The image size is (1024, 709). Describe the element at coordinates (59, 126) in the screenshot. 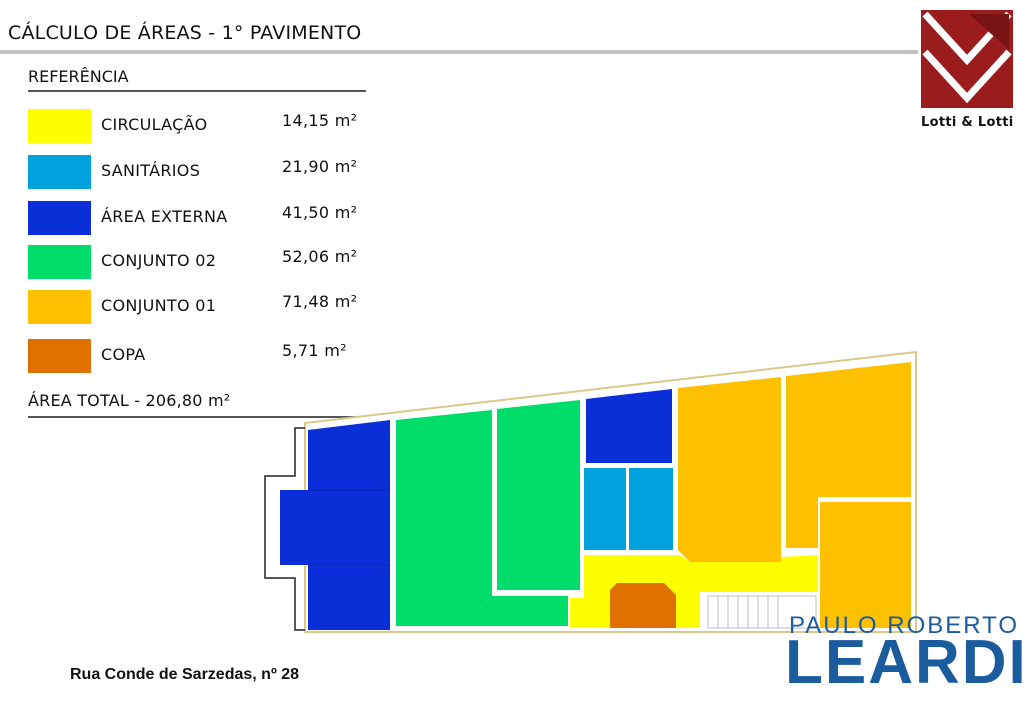

I see `circulacao-swatch` at that location.